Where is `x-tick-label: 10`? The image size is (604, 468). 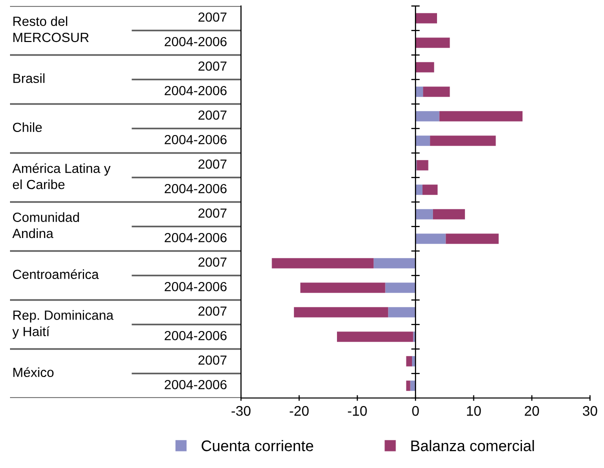 x-tick-label: 10 is located at coordinates (474, 411).